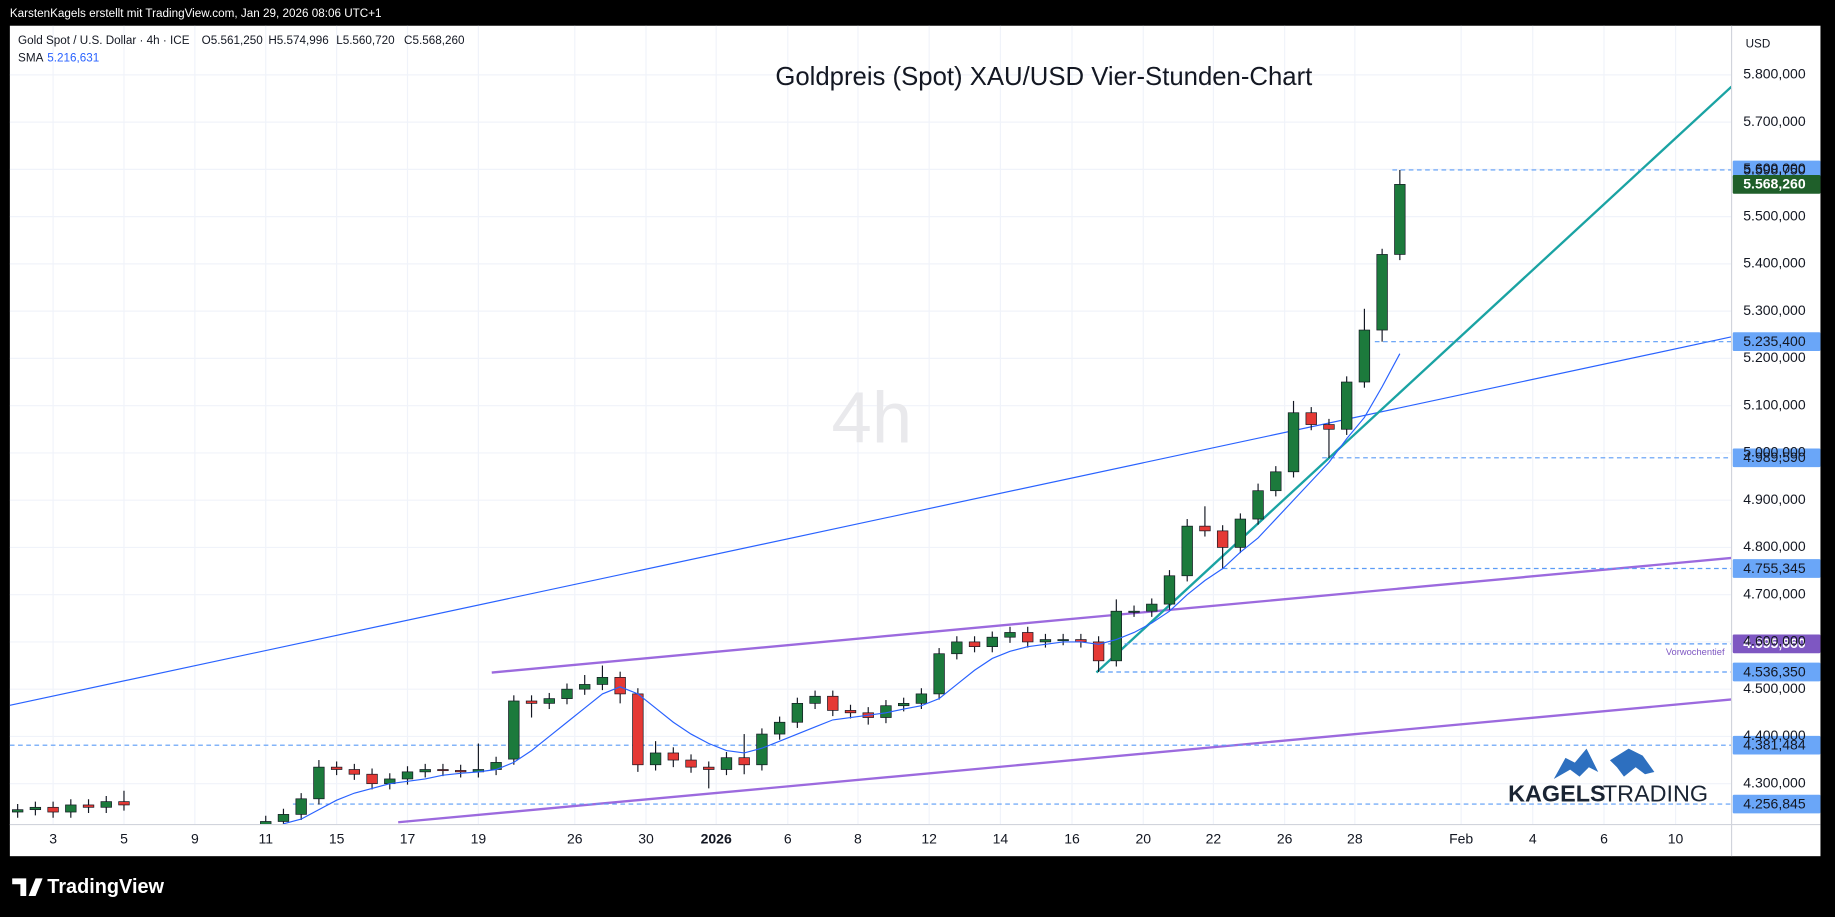  Describe the element at coordinates (1608, 777) in the screenshot. I see `logo: KAGELS TRADING` at that location.